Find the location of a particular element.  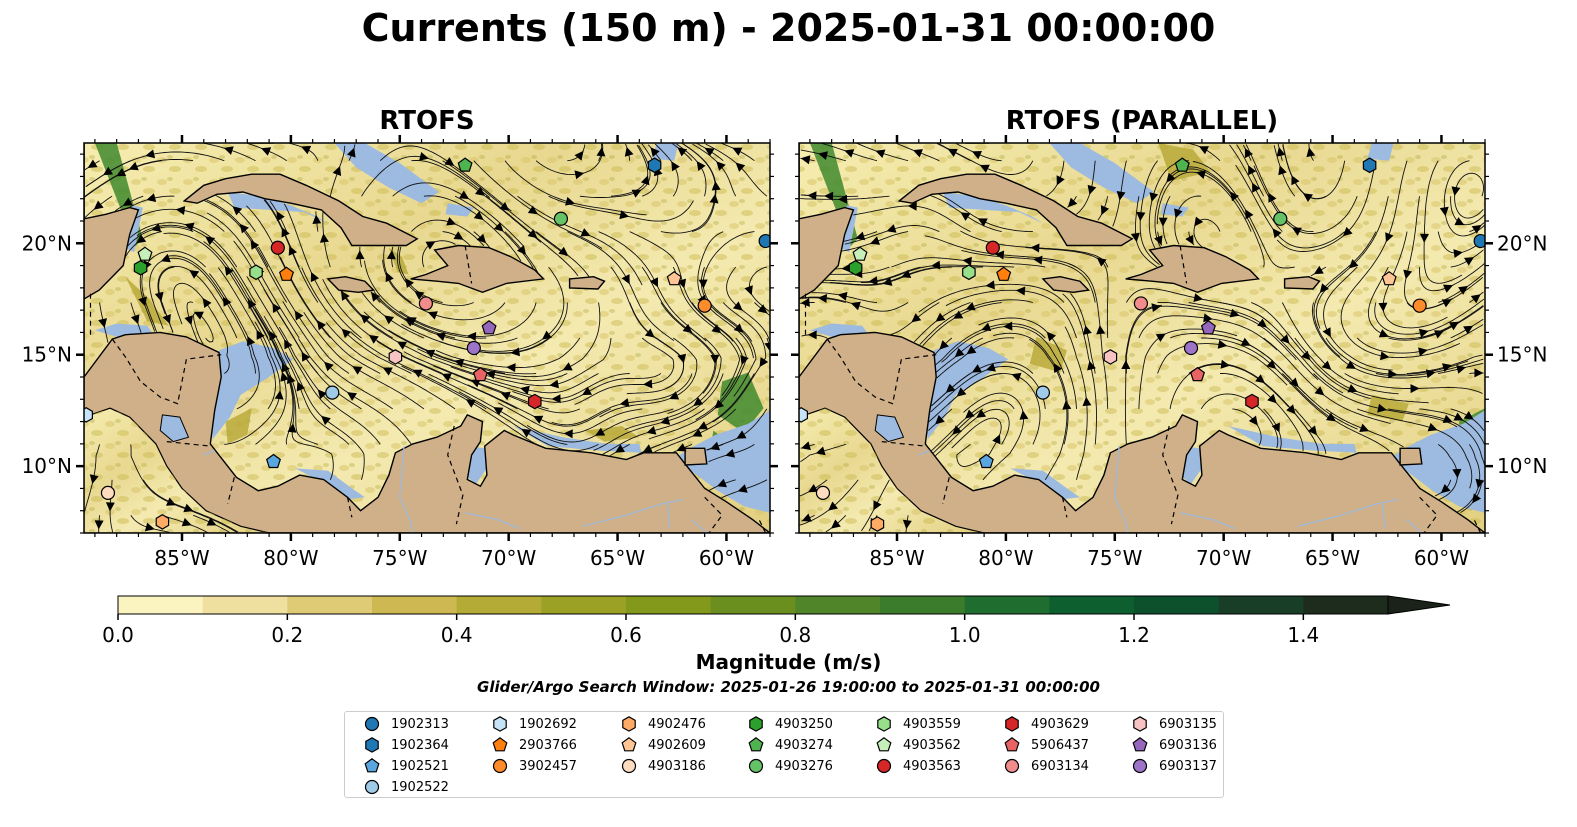

legend-item-6903136: 6903136 is located at coordinates (1174, 745).